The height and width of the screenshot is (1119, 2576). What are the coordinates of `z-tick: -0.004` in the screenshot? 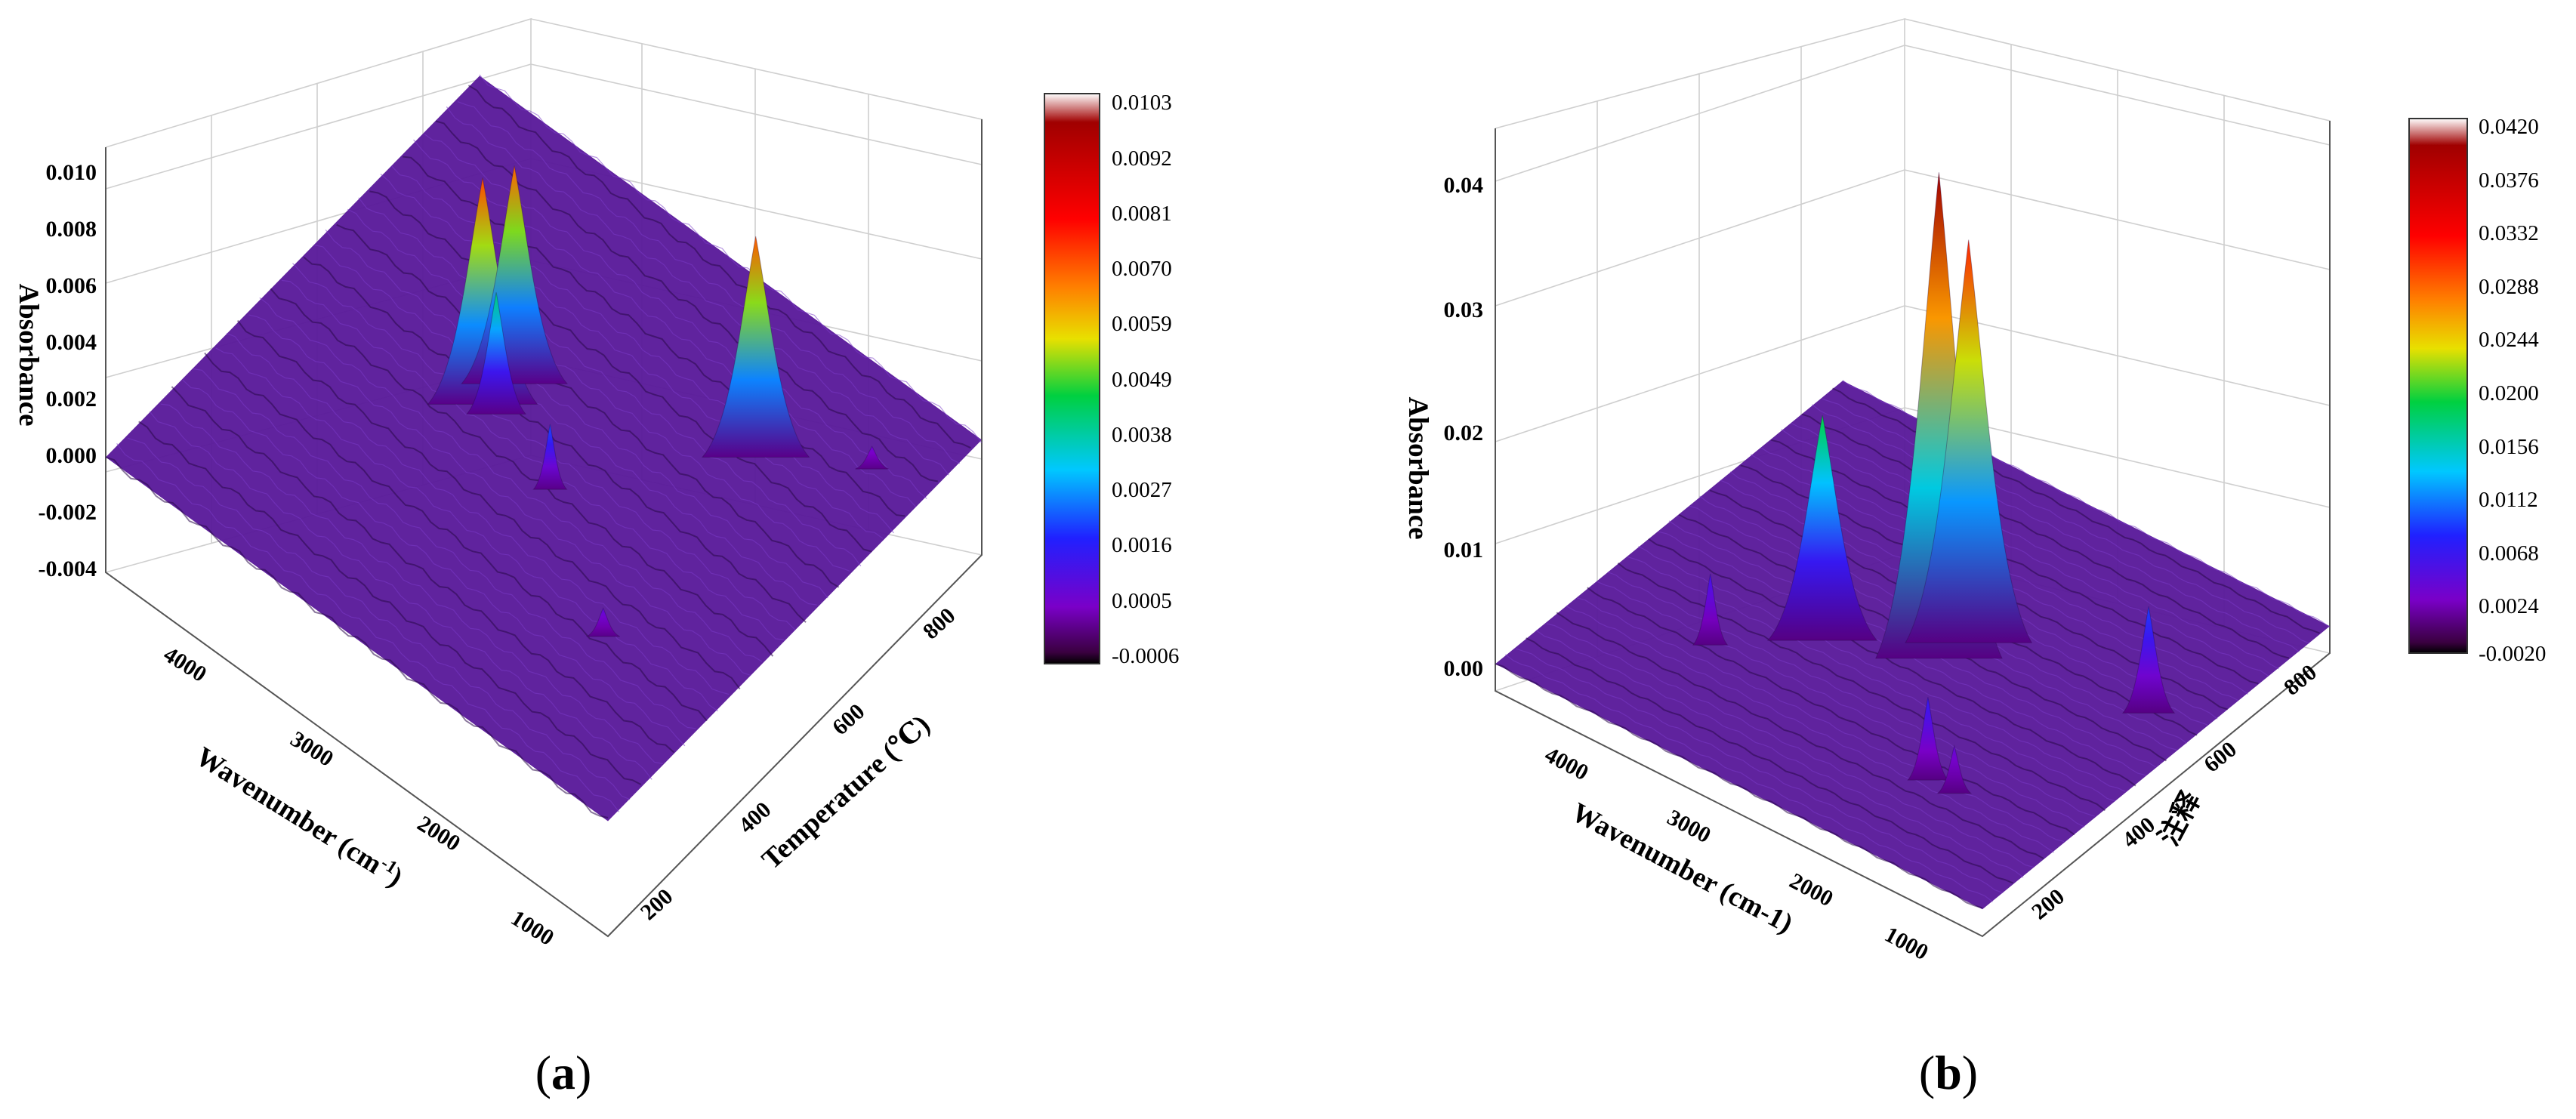 It's located at (68, 568).